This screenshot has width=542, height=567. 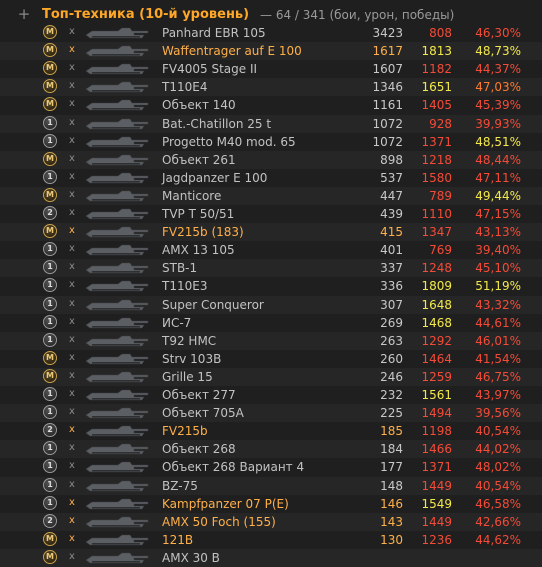 I want to click on table-row: 2 x AMX 50 Foch (155) 143 1449 42,66%, so click(x=271, y=521).